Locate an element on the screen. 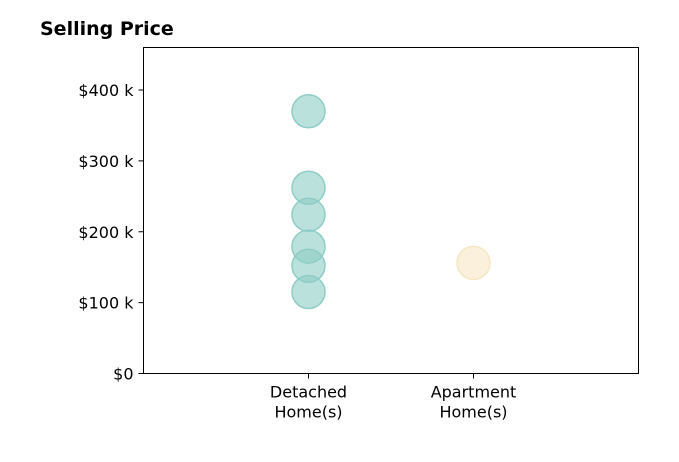 The width and height of the screenshot is (679, 462). chart-marks is located at coordinates (391, 202).